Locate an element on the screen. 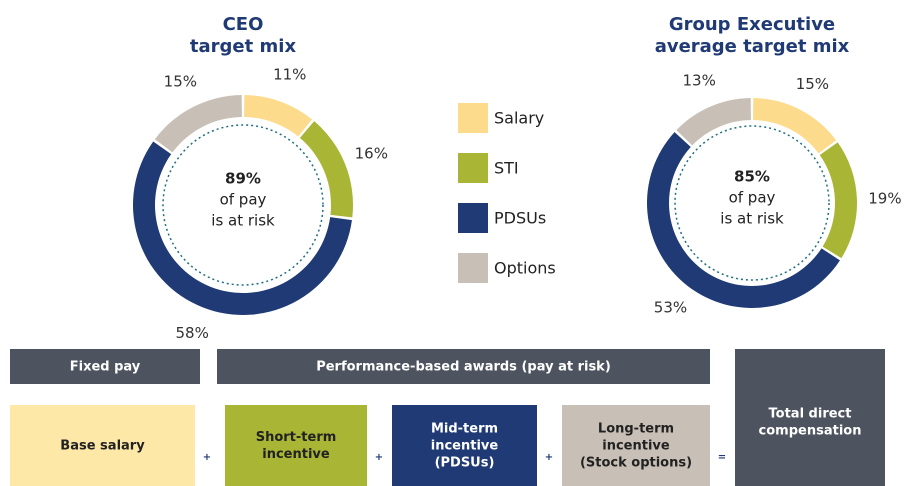  chart-title: target mix is located at coordinates (243, 46).